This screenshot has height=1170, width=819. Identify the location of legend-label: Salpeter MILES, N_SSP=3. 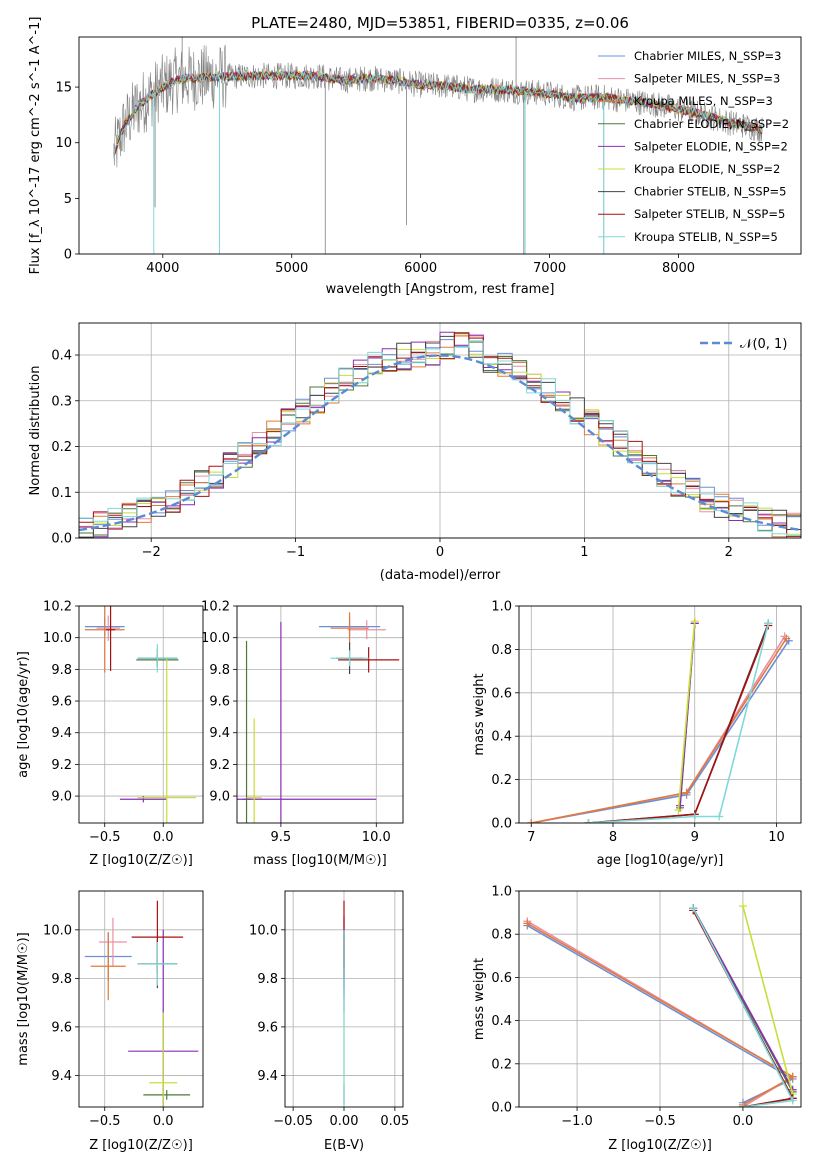
(707, 79).